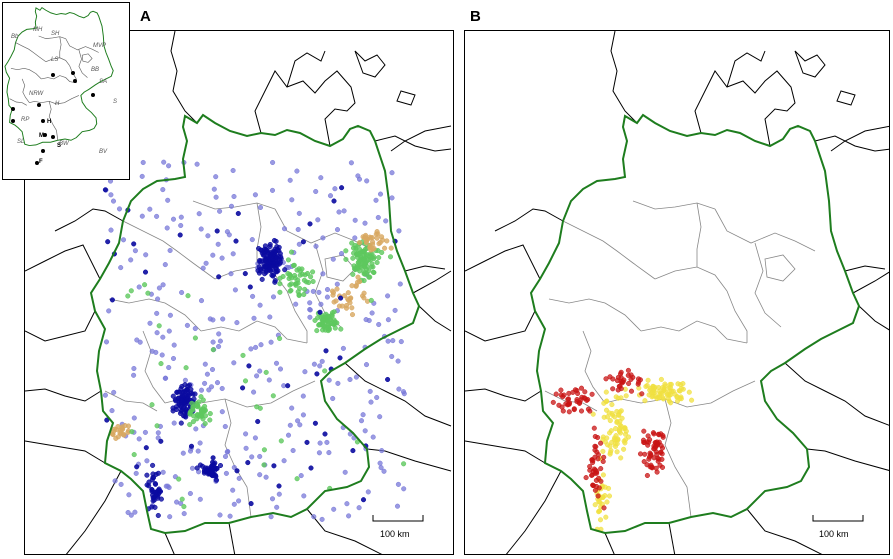 The width and height of the screenshot is (893, 559). What do you see at coordinates (54, 60) in the screenshot?
I see `inset-state-label: LS` at bounding box center [54, 60].